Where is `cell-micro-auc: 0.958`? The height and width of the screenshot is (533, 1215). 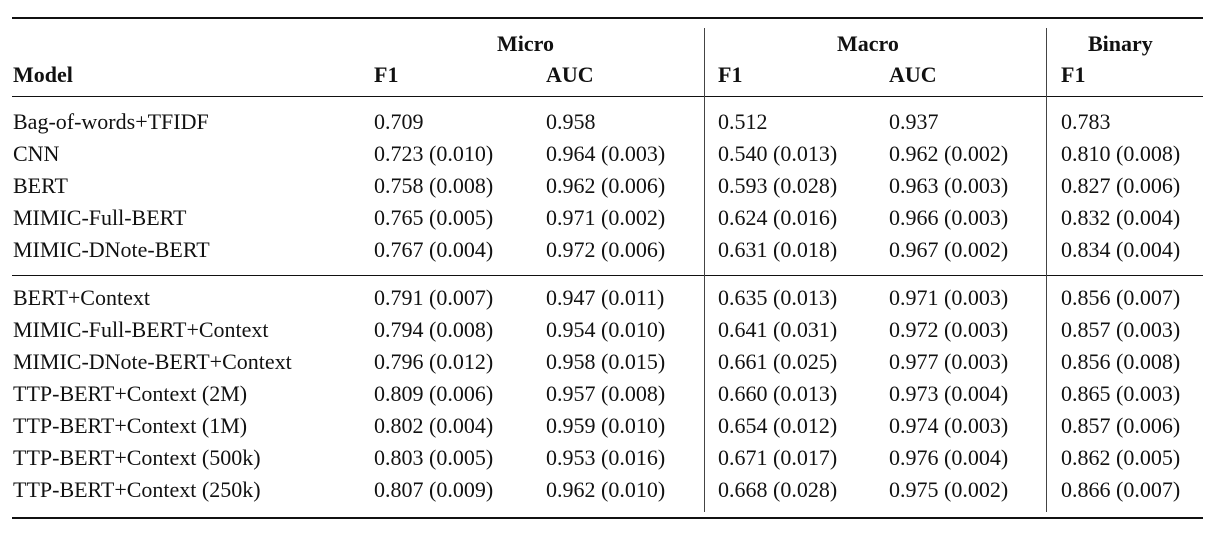
cell-micro-auc: 0.958 is located at coordinates (571, 121).